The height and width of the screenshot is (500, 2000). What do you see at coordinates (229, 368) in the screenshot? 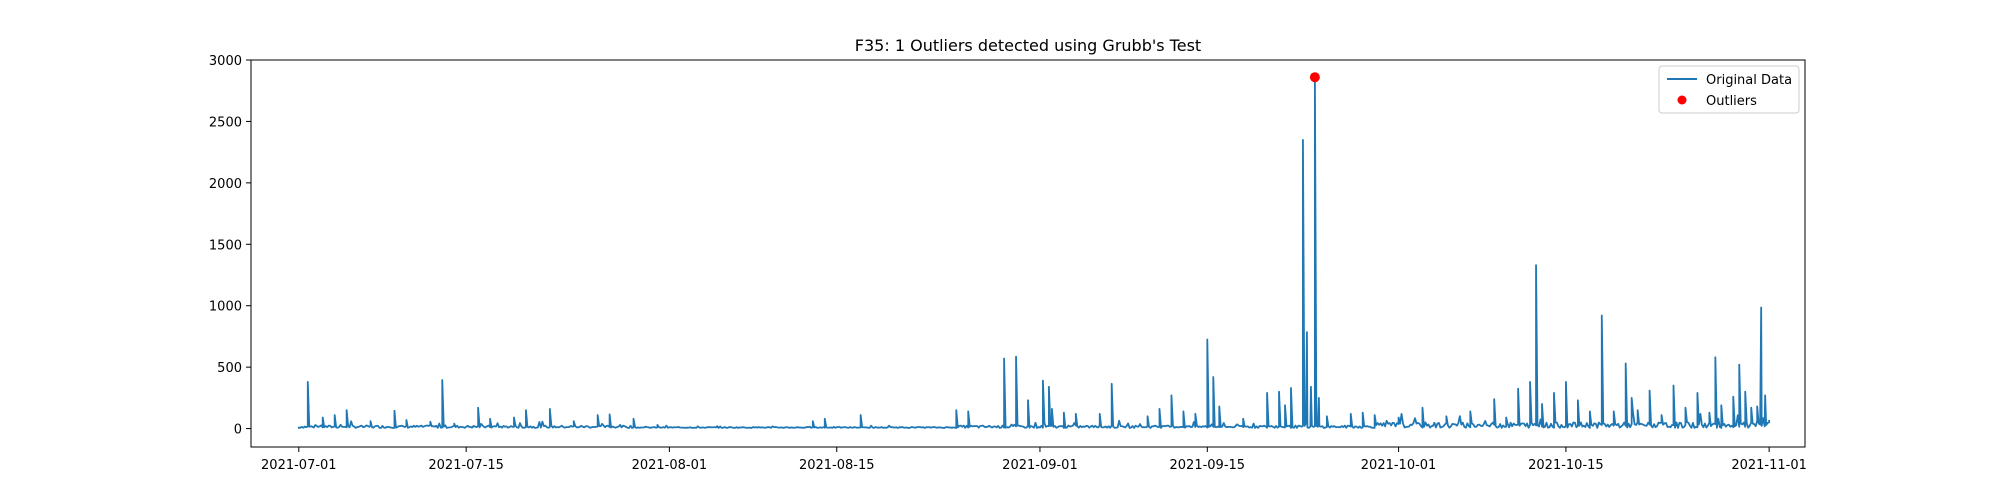
I see `y-tick-label: 500` at bounding box center [229, 368].